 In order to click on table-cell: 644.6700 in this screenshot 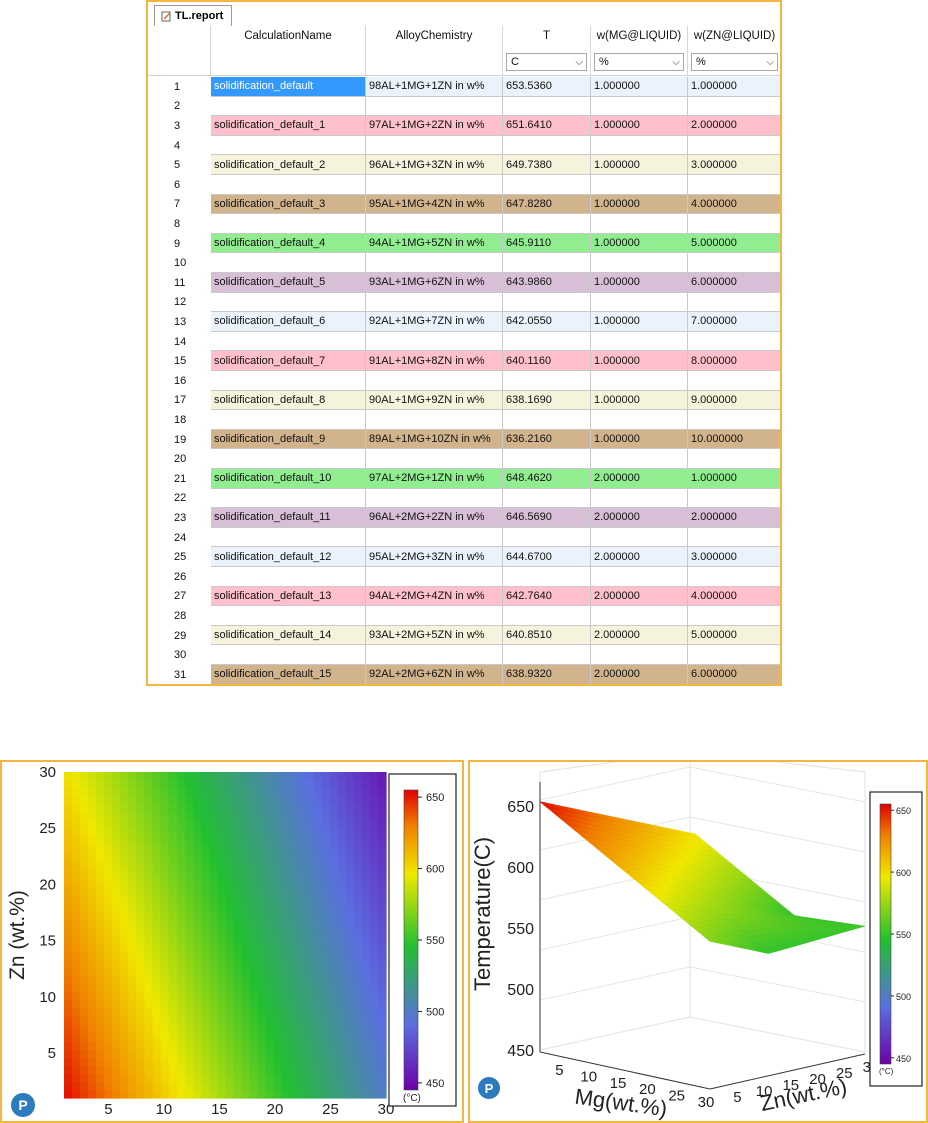, I will do `click(547, 557)`.